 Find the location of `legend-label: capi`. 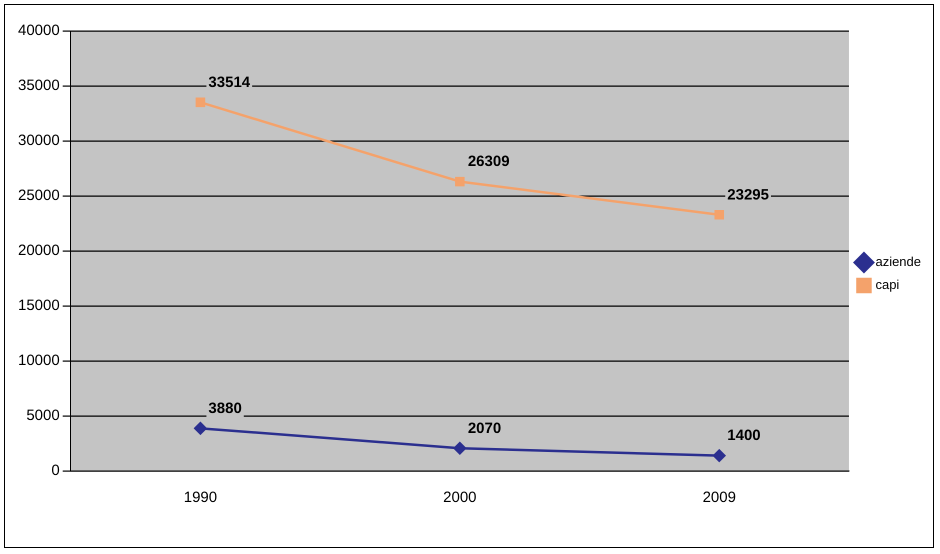

legend-label: capi is located at coordinates (887, 284).